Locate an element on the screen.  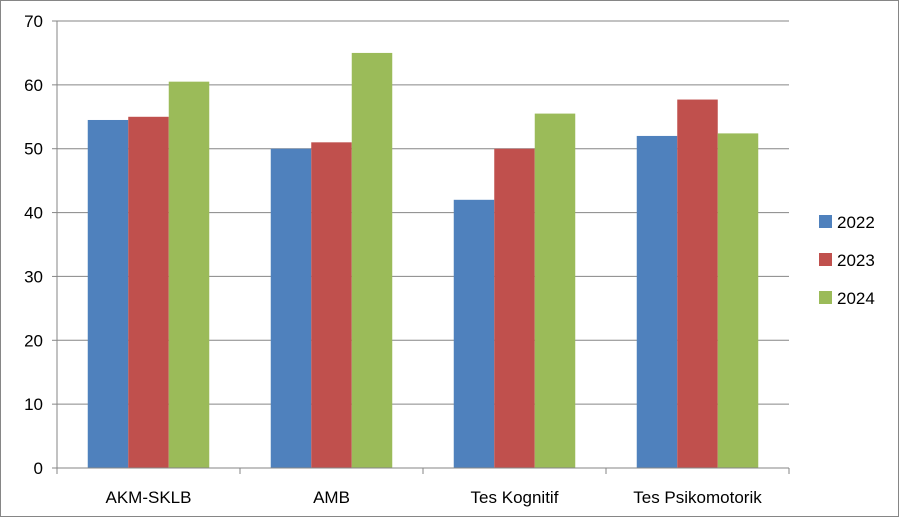
legend-label: 2024 is located at coordinates (856, 298).